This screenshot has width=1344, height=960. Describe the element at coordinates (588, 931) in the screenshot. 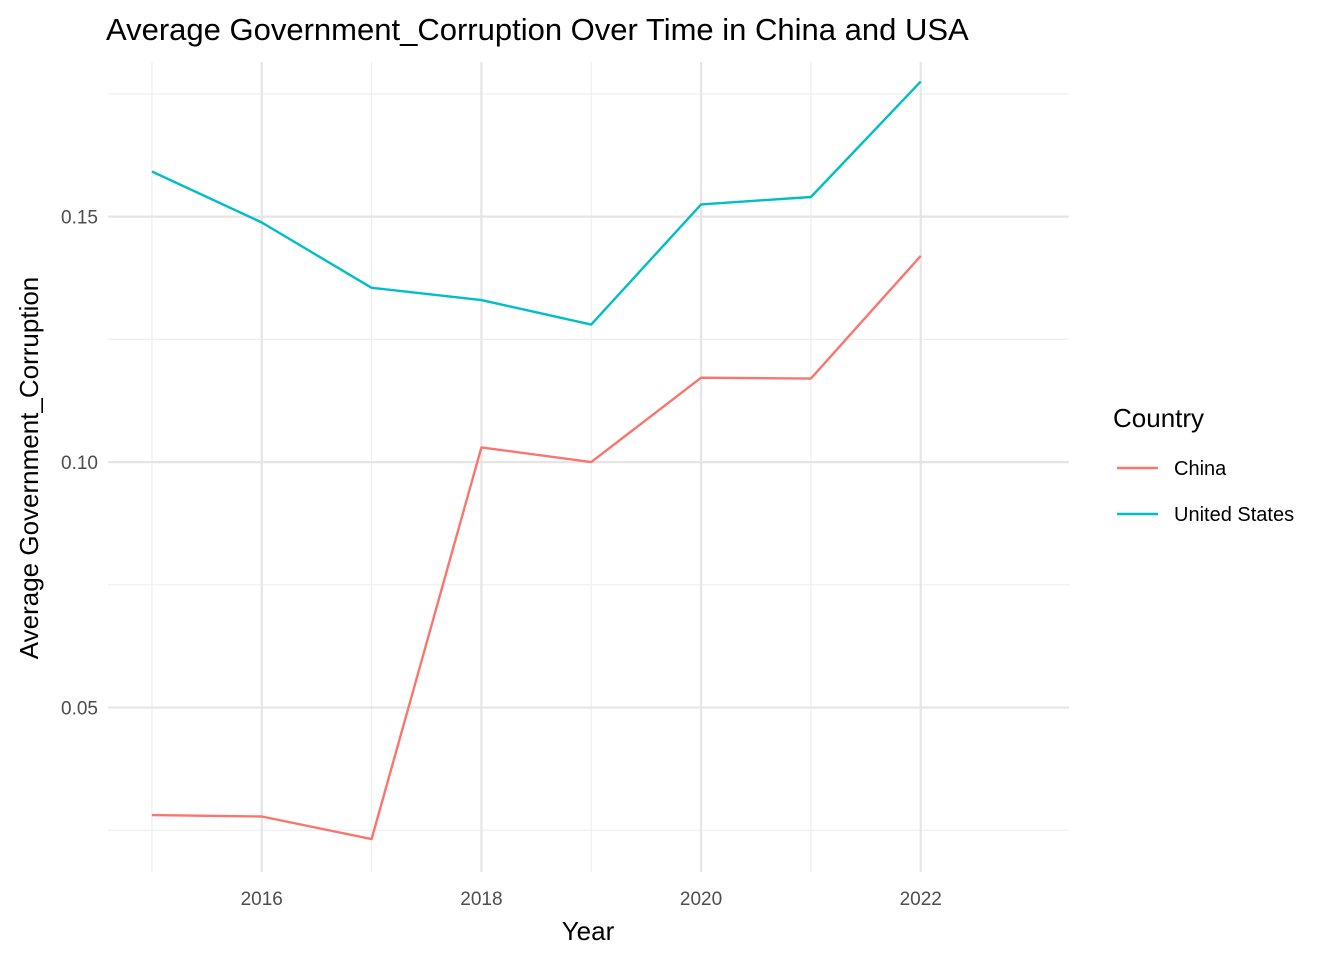

I see `x-axis-title: Year` at that location.